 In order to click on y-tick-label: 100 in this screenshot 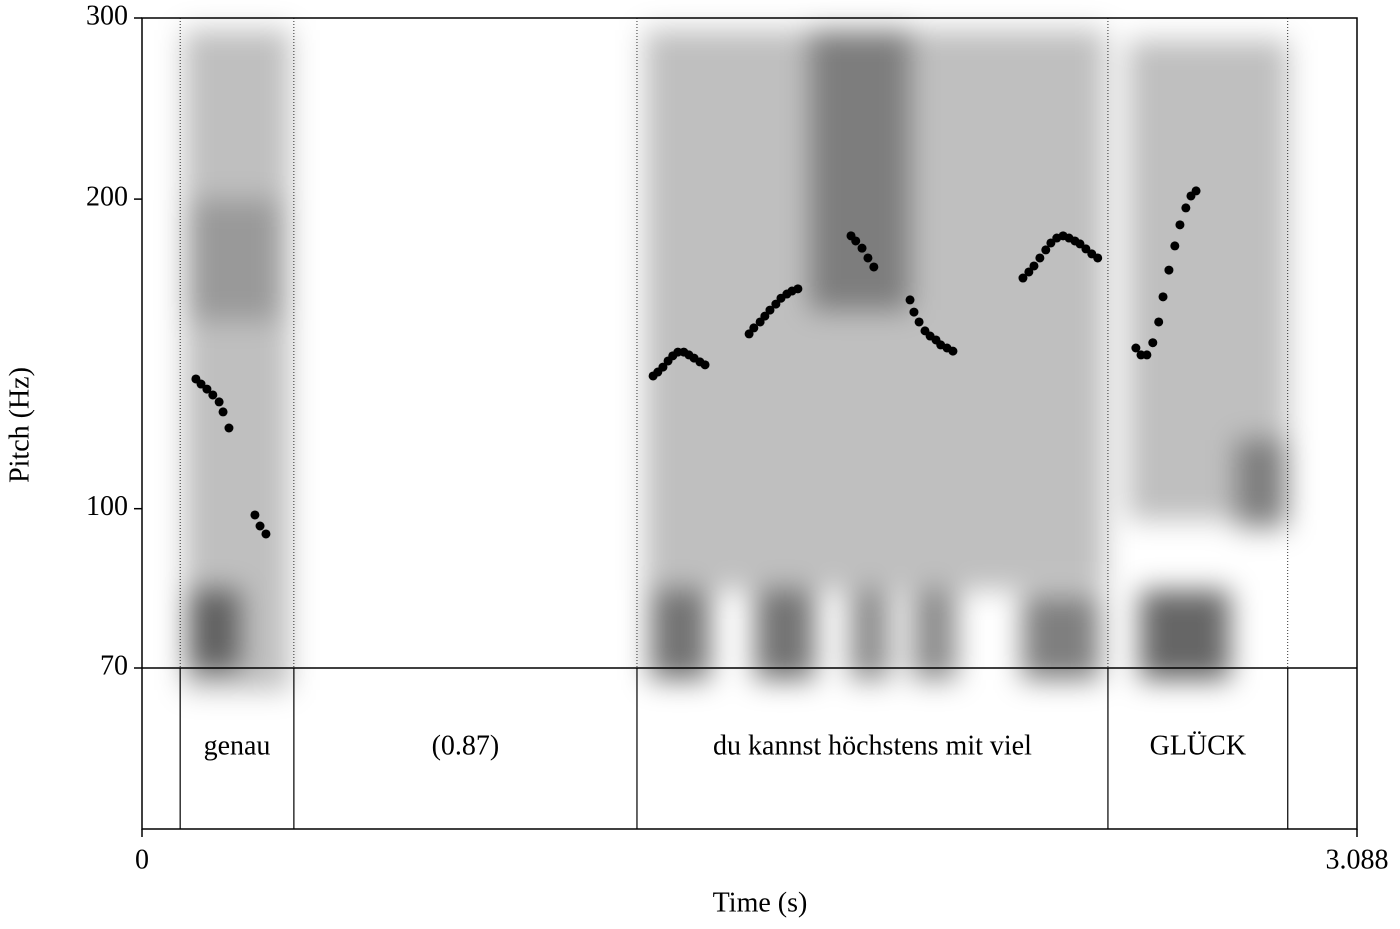, I will do `click(107, 506)`.